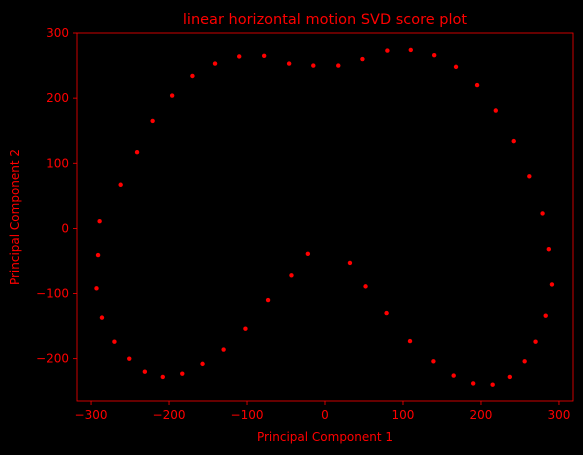 The height and width of the screenshot is (455, 583). Describe the element at coordinates (52, 359) in the screenshot. I see `y-tick-label: −200` at that location.